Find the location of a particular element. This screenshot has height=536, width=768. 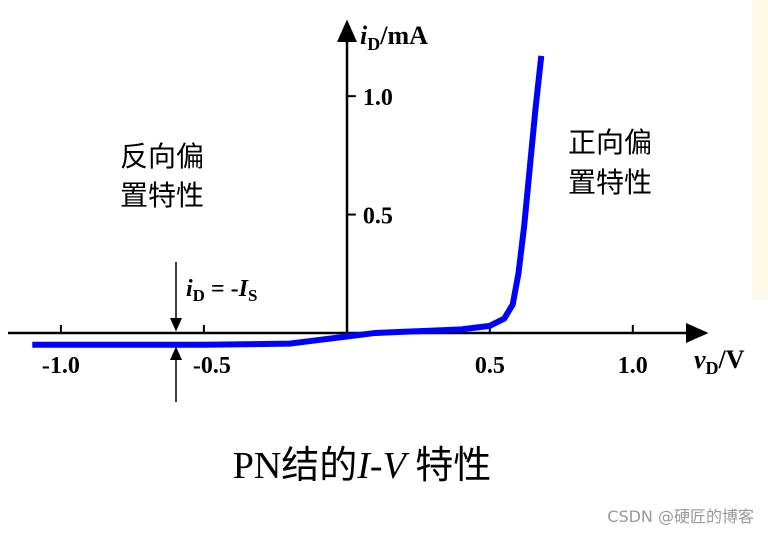

annotation: 反向偏 is located at coordinates (162, 156).